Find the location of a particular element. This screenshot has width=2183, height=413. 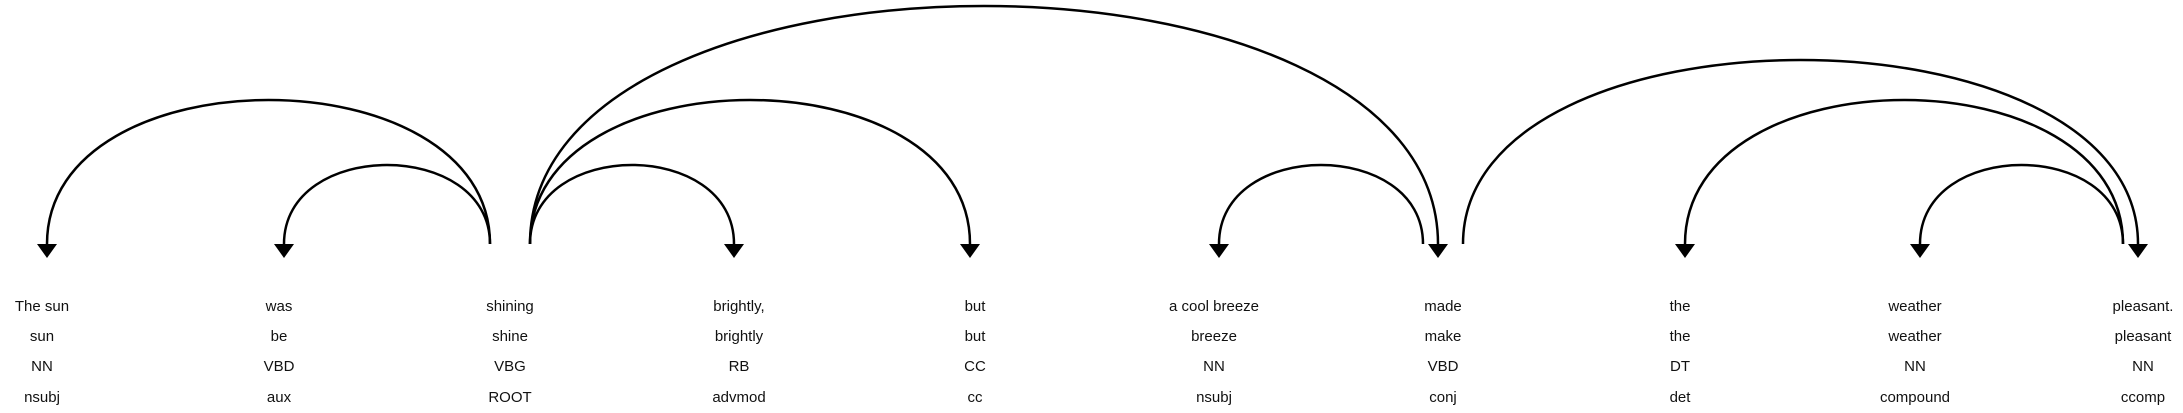

token-lemma: breeze is located at coordinates (1214, 336).